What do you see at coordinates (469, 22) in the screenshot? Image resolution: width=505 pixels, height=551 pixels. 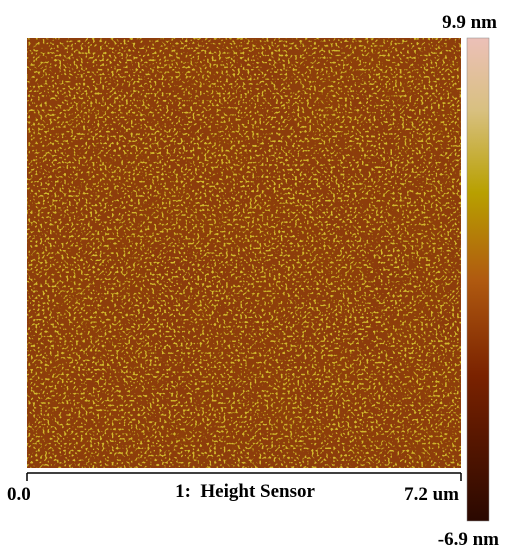 I see `scale-max-label: 9.9 nm` at bounding box center [469, 22].